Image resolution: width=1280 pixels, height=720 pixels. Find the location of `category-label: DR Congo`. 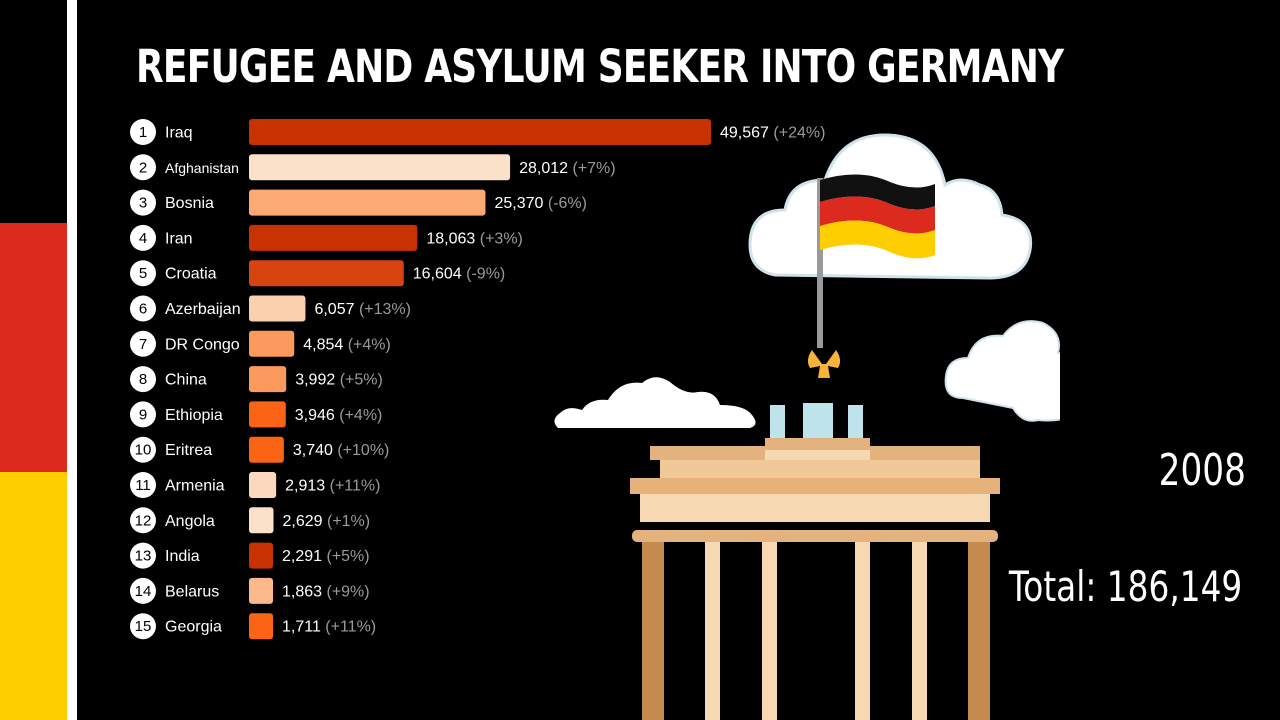

category-label: DR Congo is located at coordinates (202, 344).